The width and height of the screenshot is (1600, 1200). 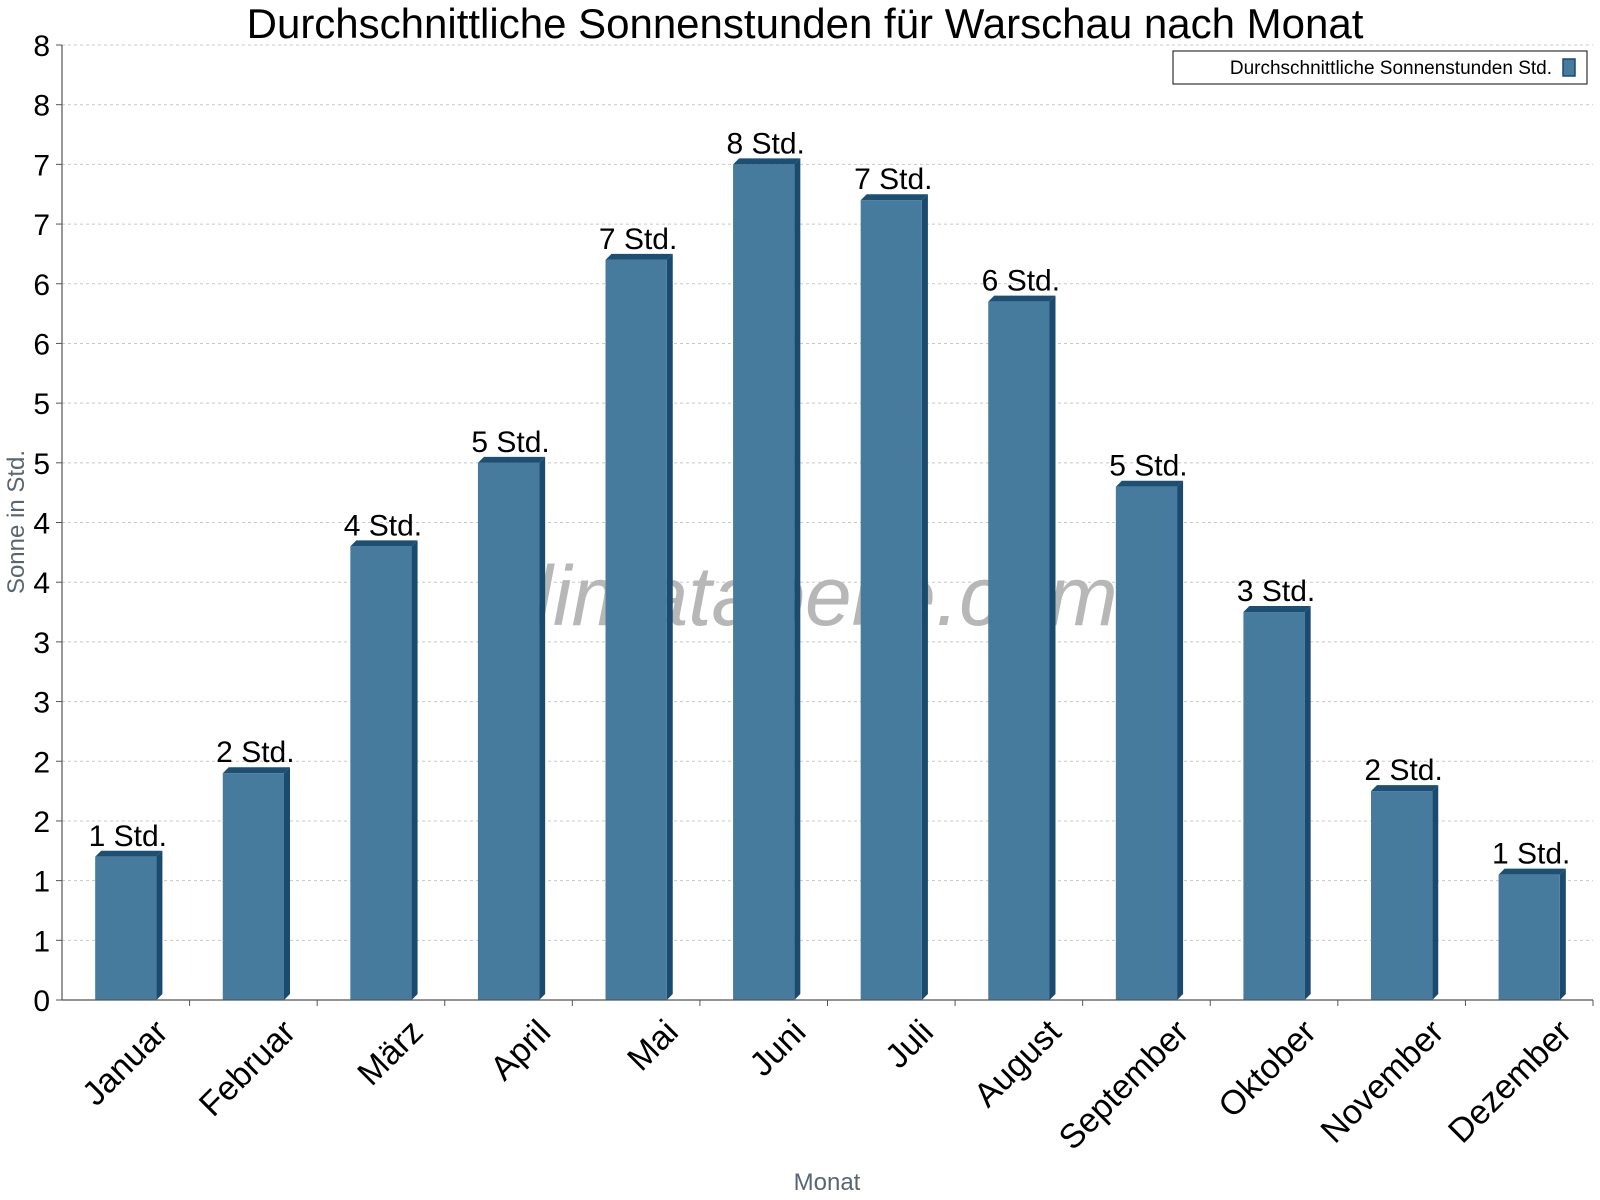 What do you see at coordinates (1021, 281) in the screenshot?
I see `bar-value-label: 6 Std.` at bounding box center [1021, 281].